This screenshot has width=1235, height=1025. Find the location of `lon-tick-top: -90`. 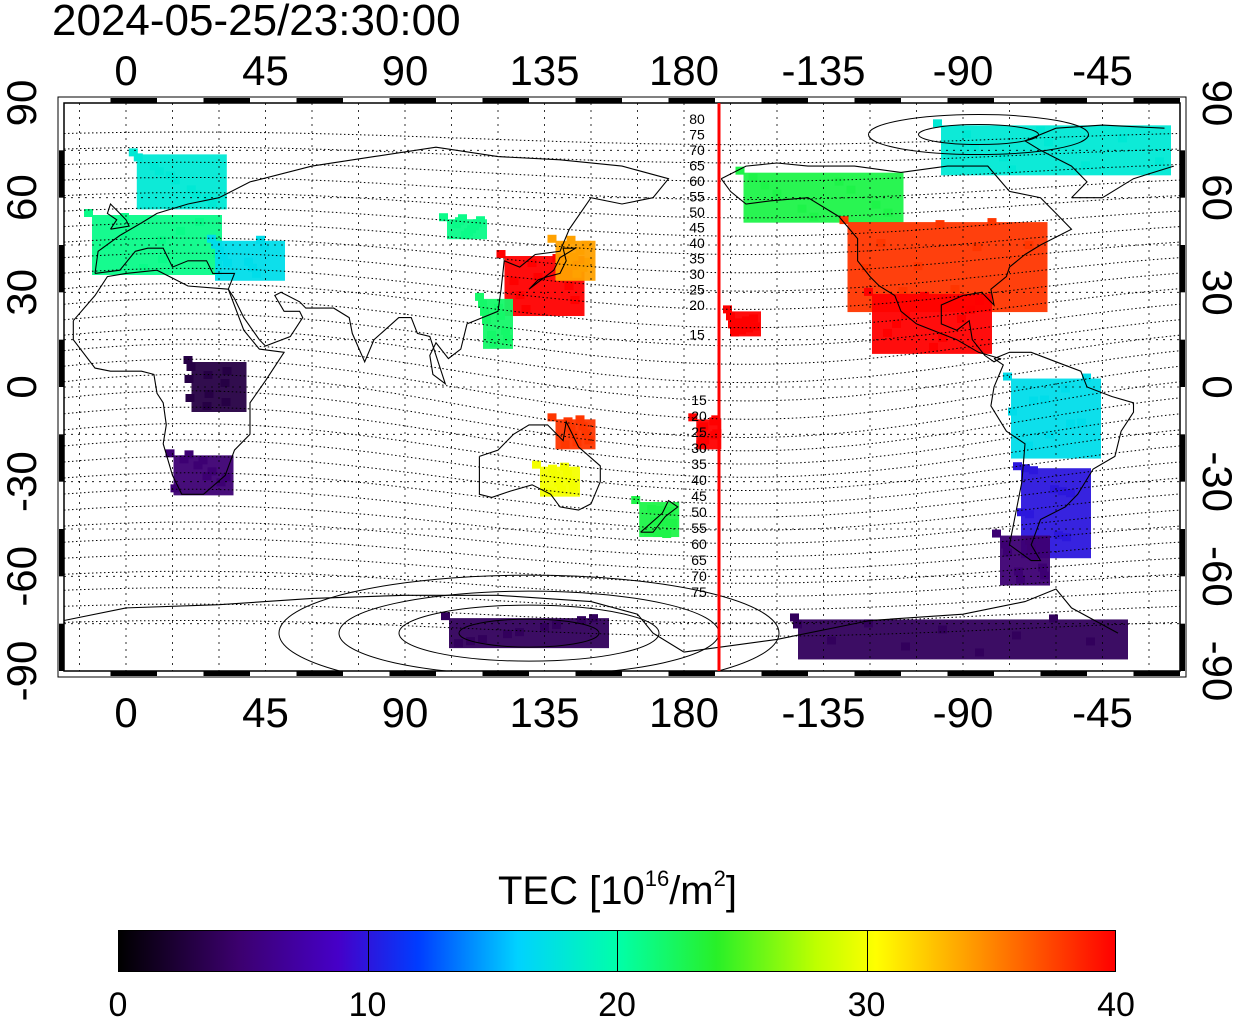

lon-tick-top: -90 is located at coordinates (963, 70).